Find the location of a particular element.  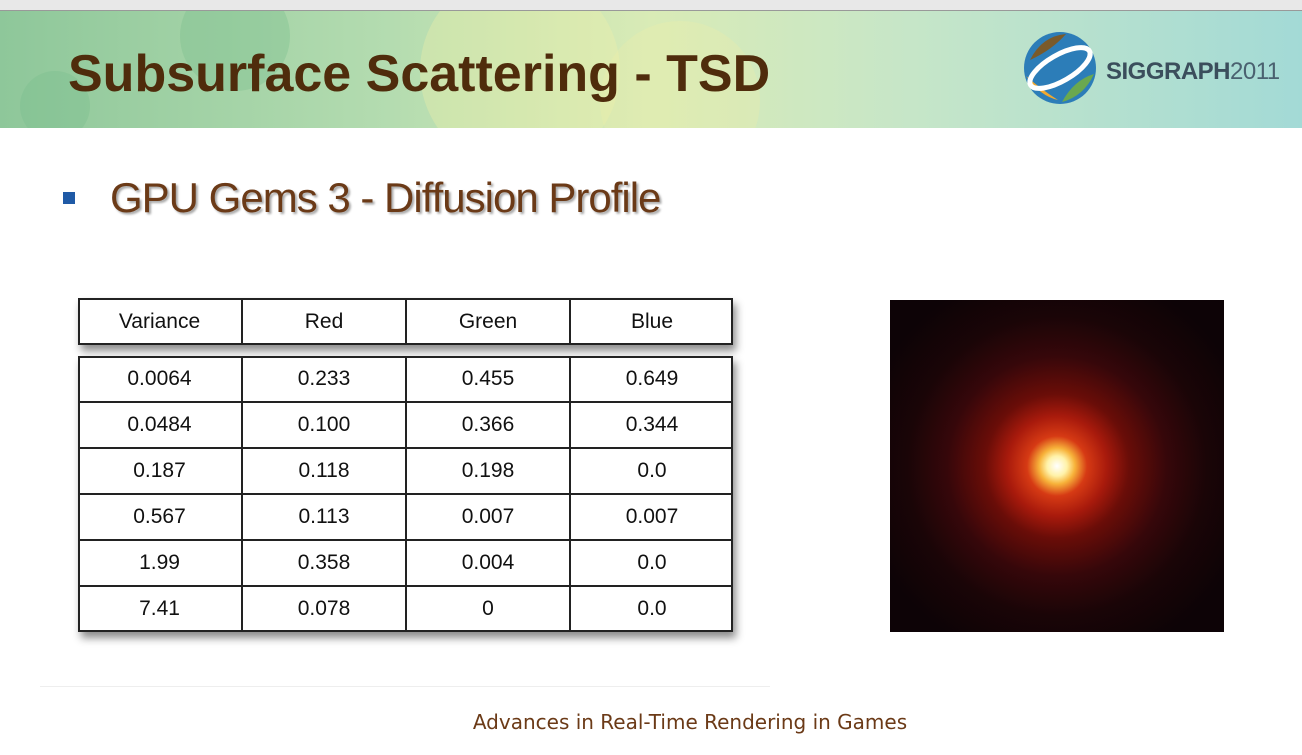

column-header: Variance is located at coordinates (159, 321).